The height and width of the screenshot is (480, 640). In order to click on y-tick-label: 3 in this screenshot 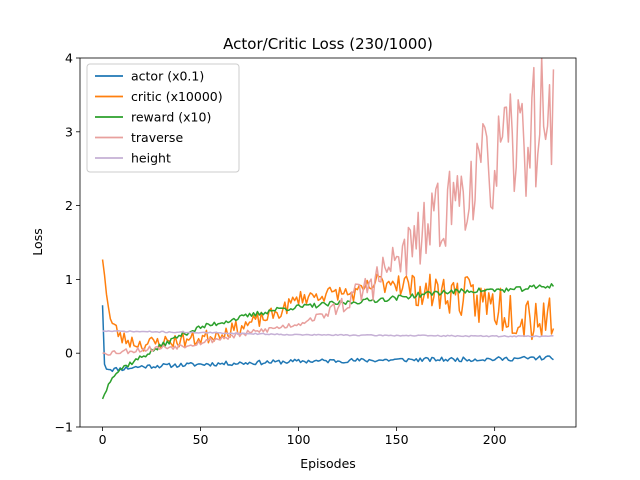, I will do `click(69, 131)`.